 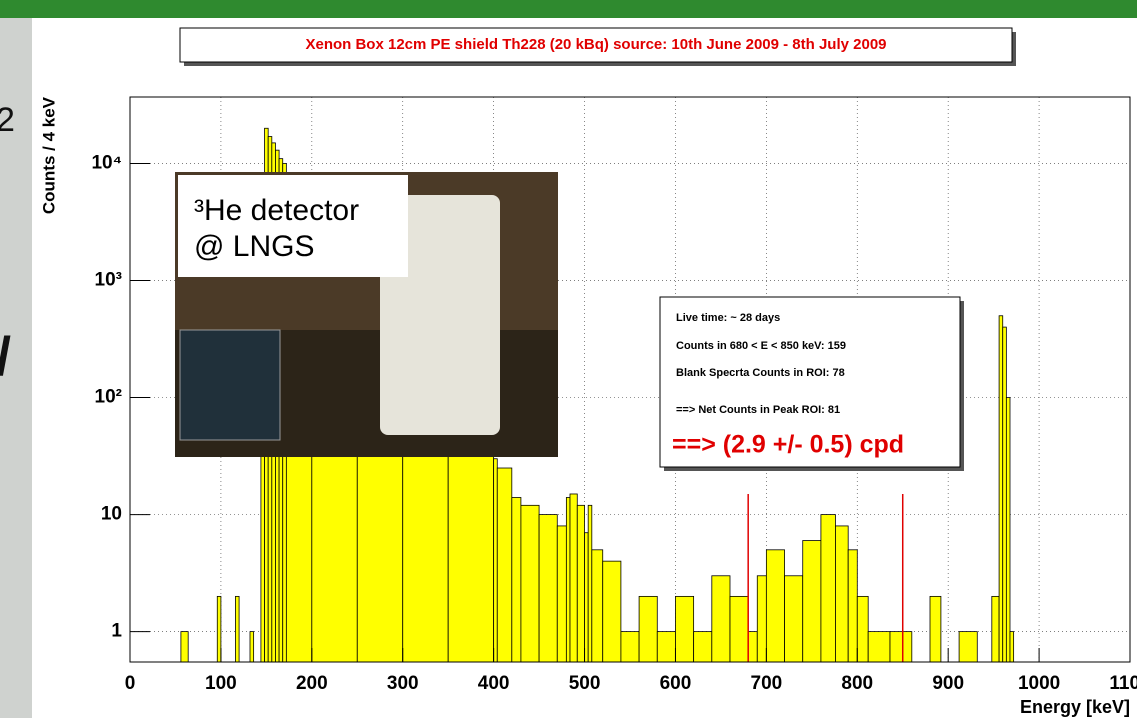 I want to click on stats-line: Blank Specrta Counts in ROI: 78, so click(x=760, y=373).